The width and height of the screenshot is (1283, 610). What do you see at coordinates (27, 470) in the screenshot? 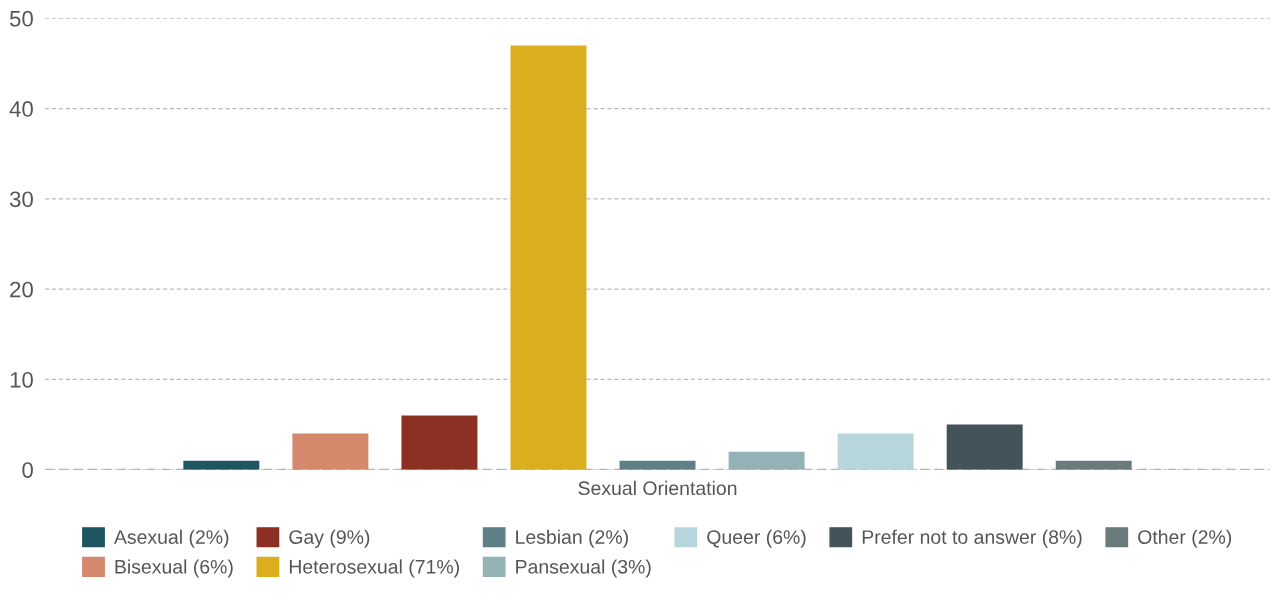
I see `y-tick-label: 0` at bounding box center [27, 470].